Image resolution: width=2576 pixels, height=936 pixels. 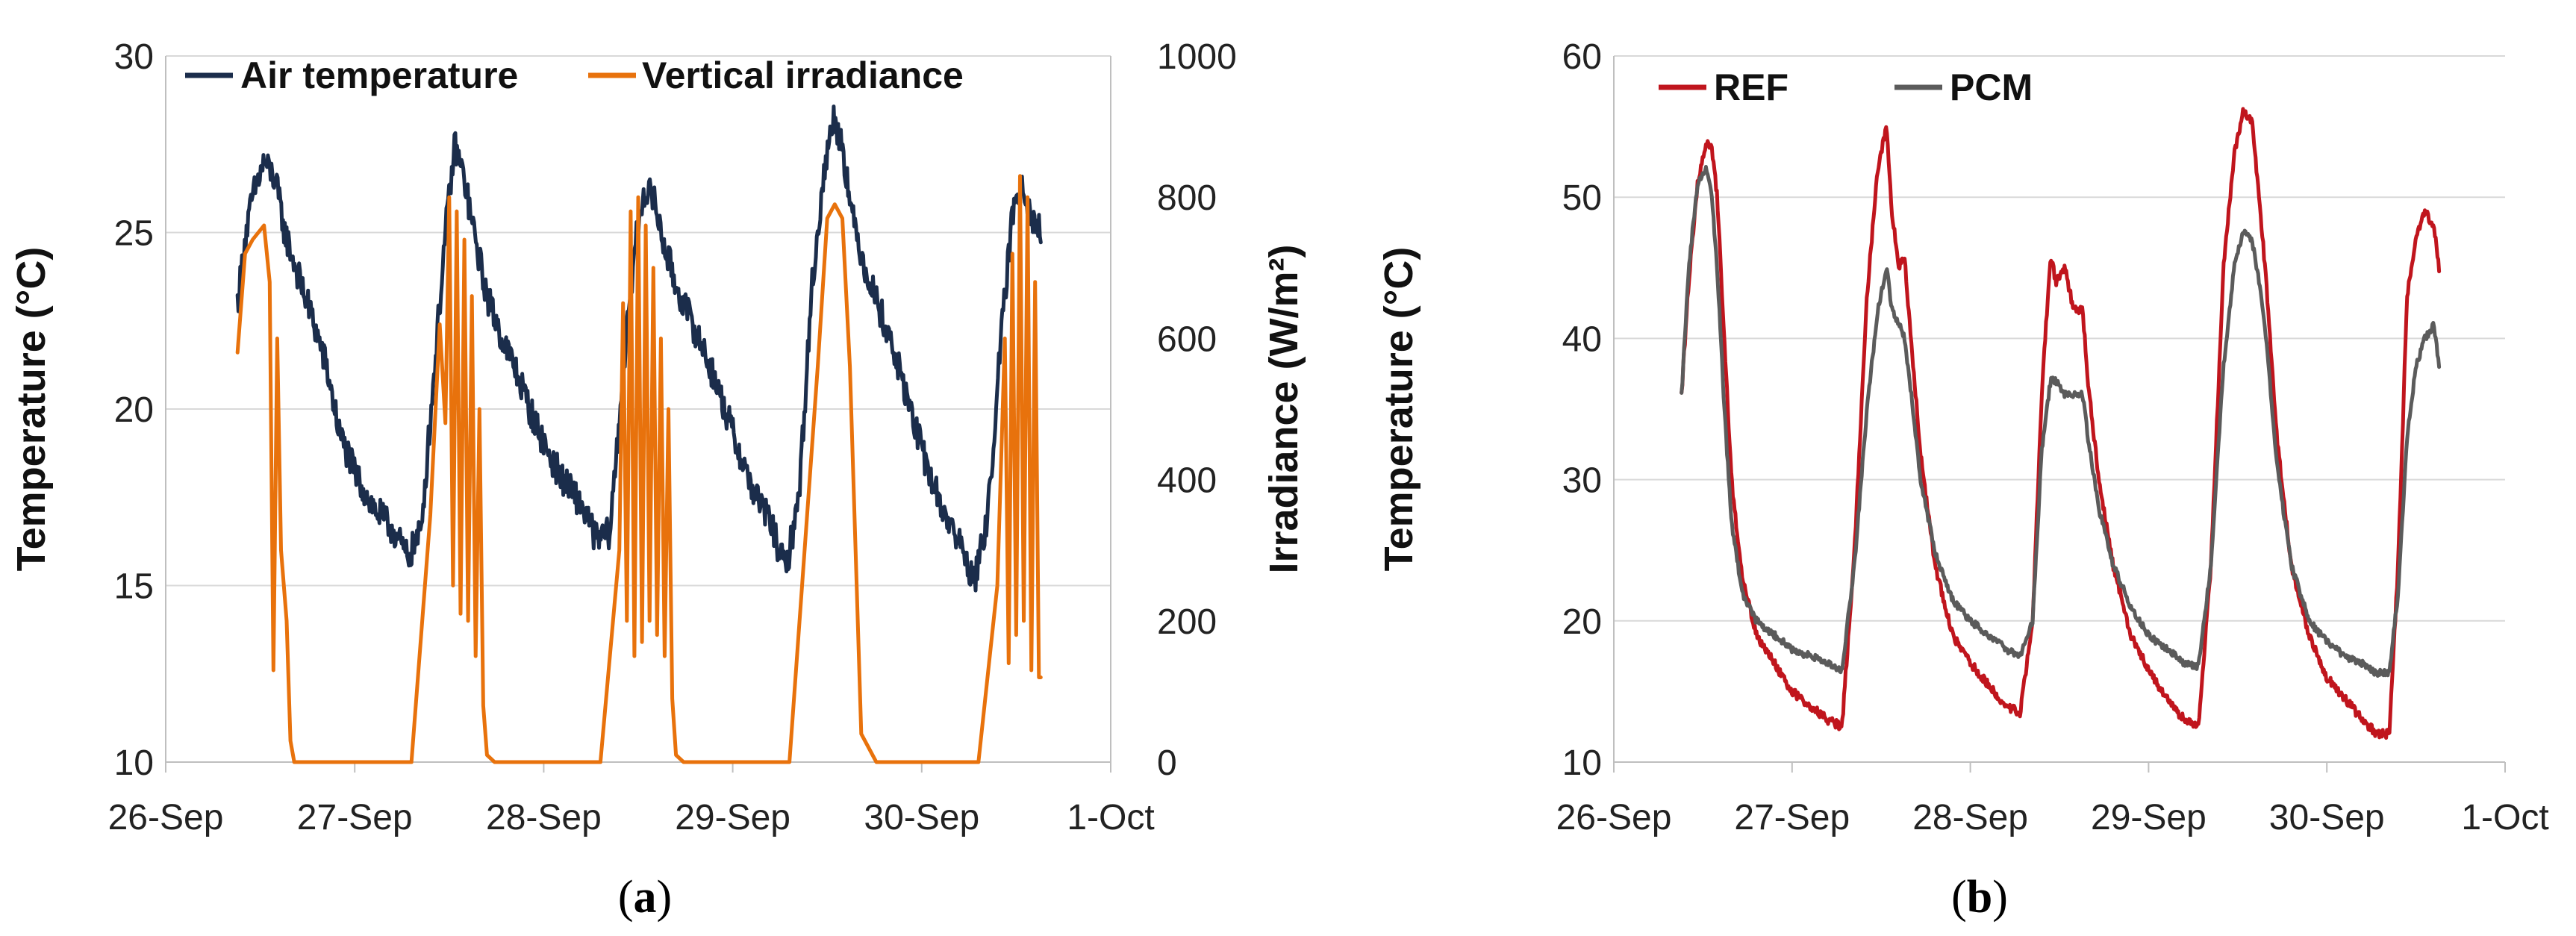 I want to click on y-tick-label: 50, so click(x=1582, y=198).